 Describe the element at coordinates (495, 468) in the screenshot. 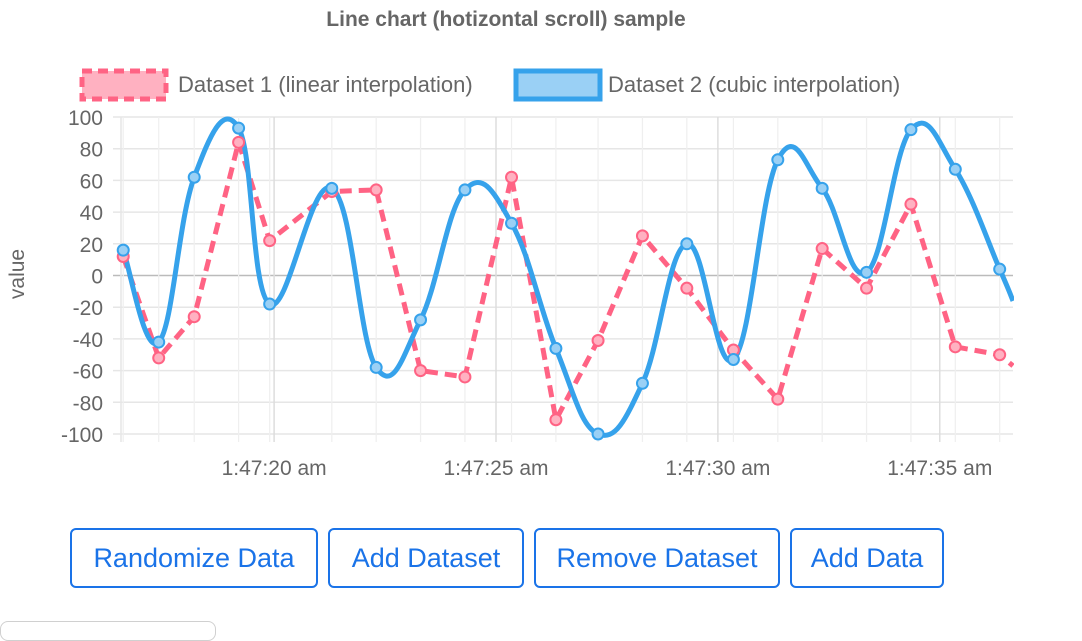

I see `x-tick-label: 1:47:25 am` at that location.